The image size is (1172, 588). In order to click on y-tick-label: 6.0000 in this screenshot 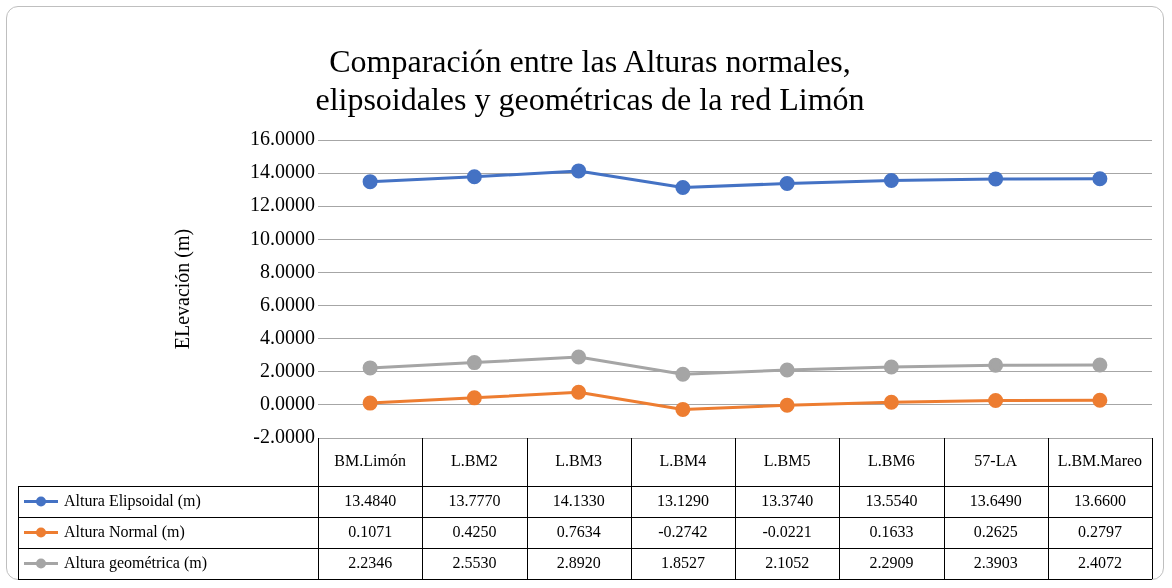, I will do `click(287, 303)`.